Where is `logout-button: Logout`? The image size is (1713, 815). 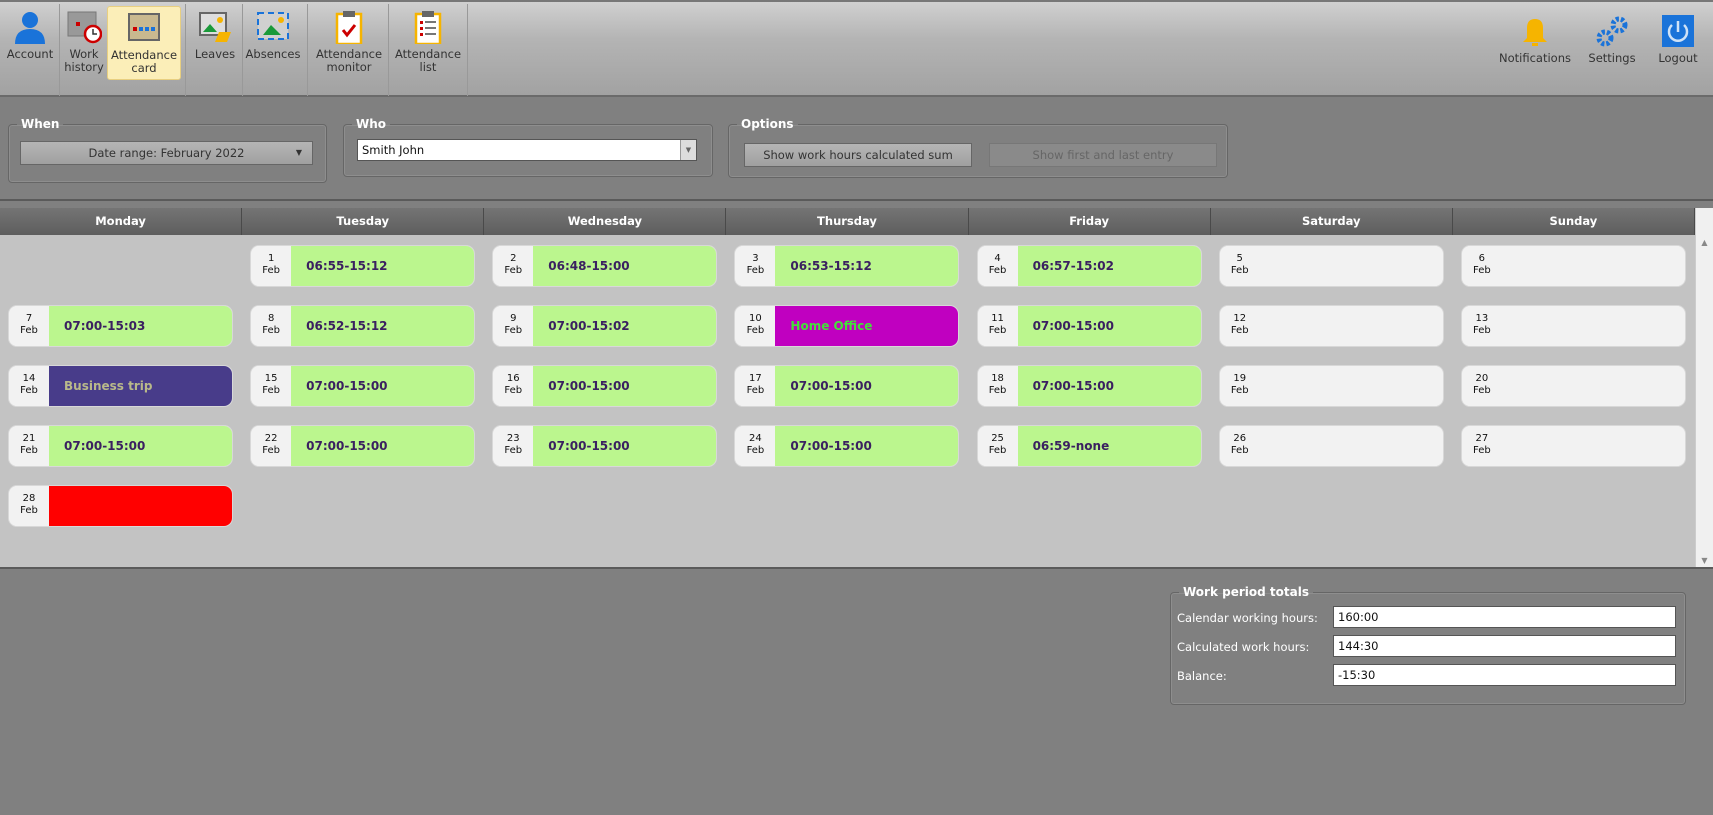 logout-button: Logout is located at coordinates (1678, 47).